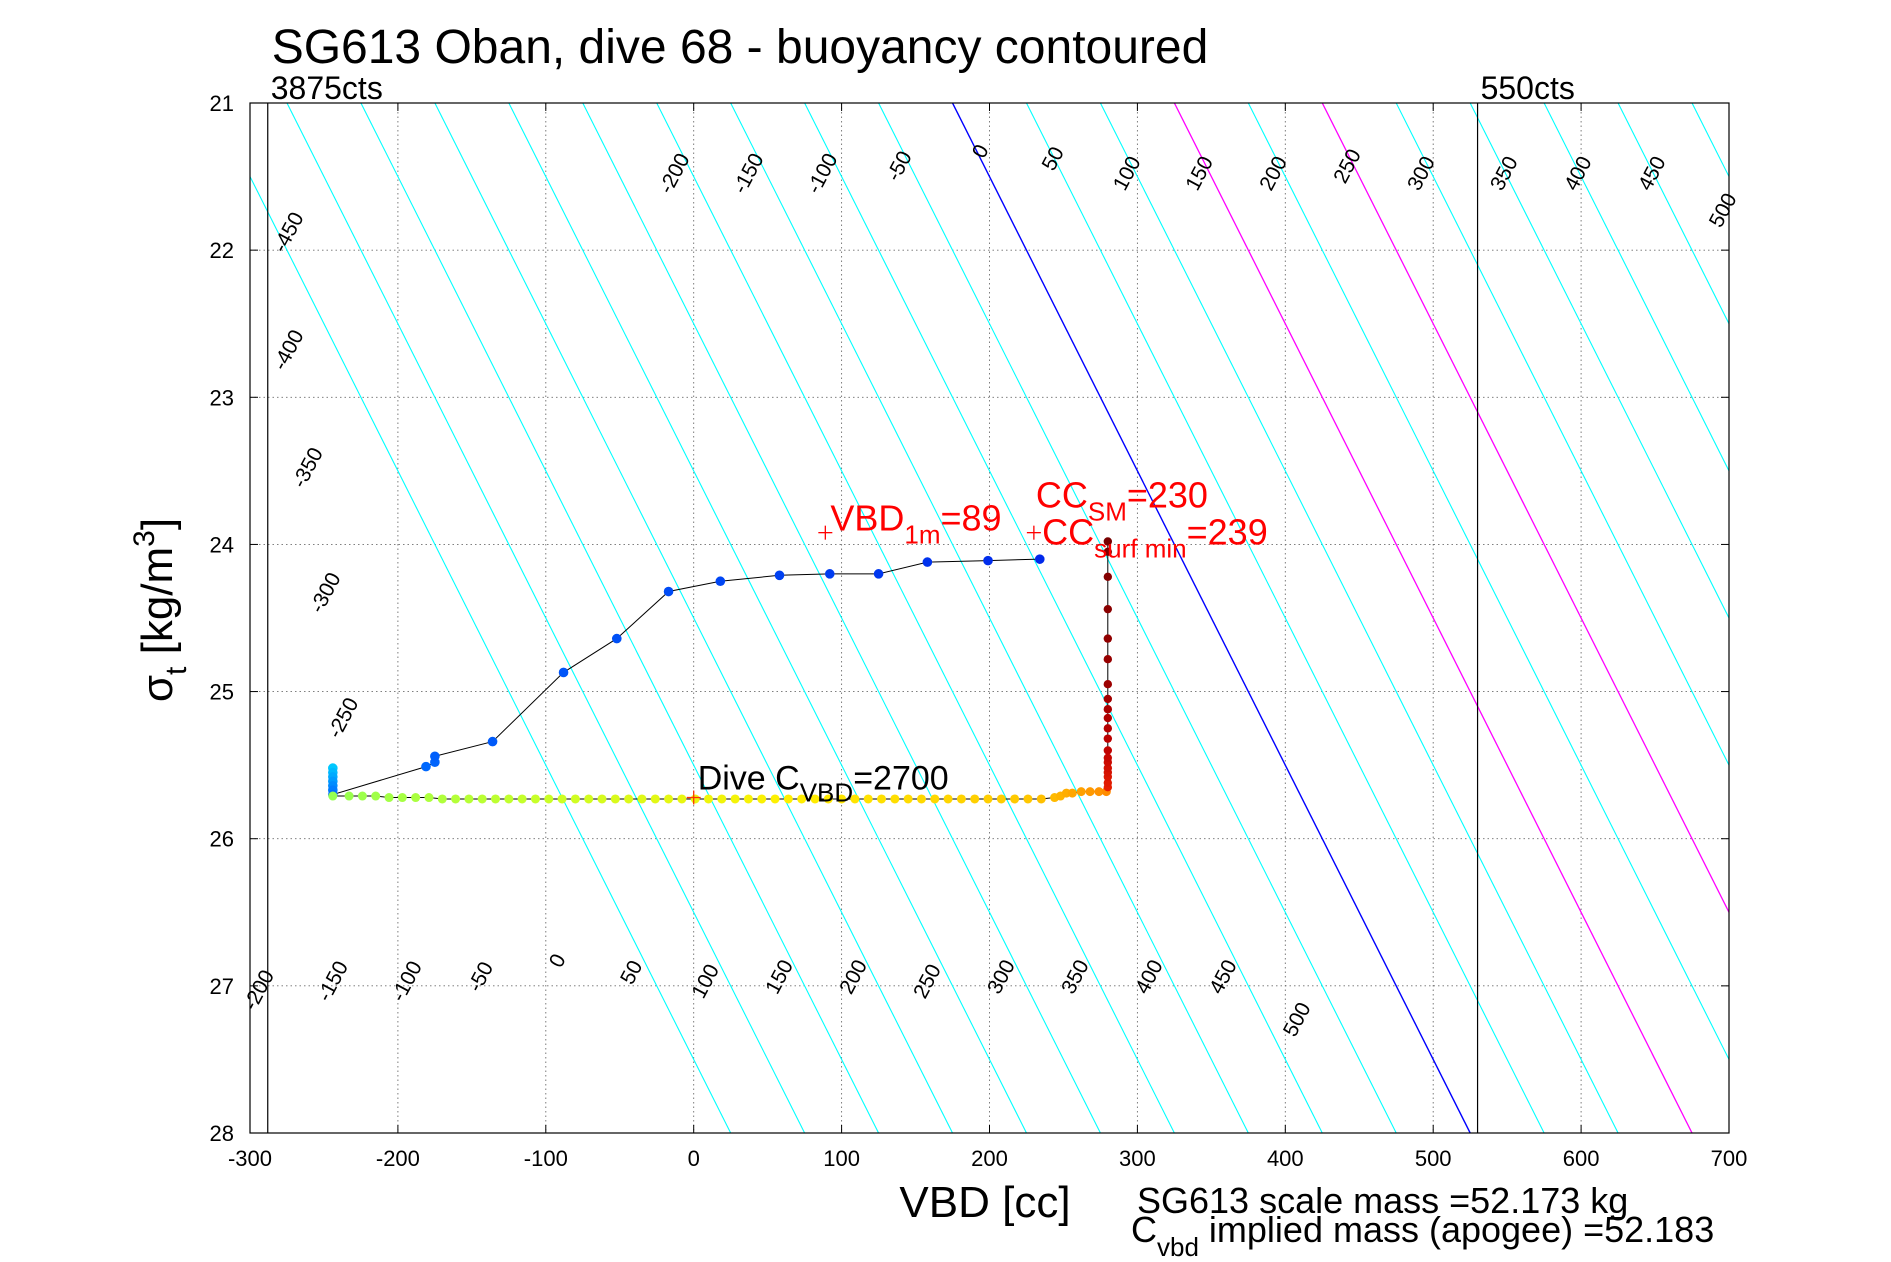 The image size is (1891, 1262). I want to click on contour-label: 100, so click(1127, 174).